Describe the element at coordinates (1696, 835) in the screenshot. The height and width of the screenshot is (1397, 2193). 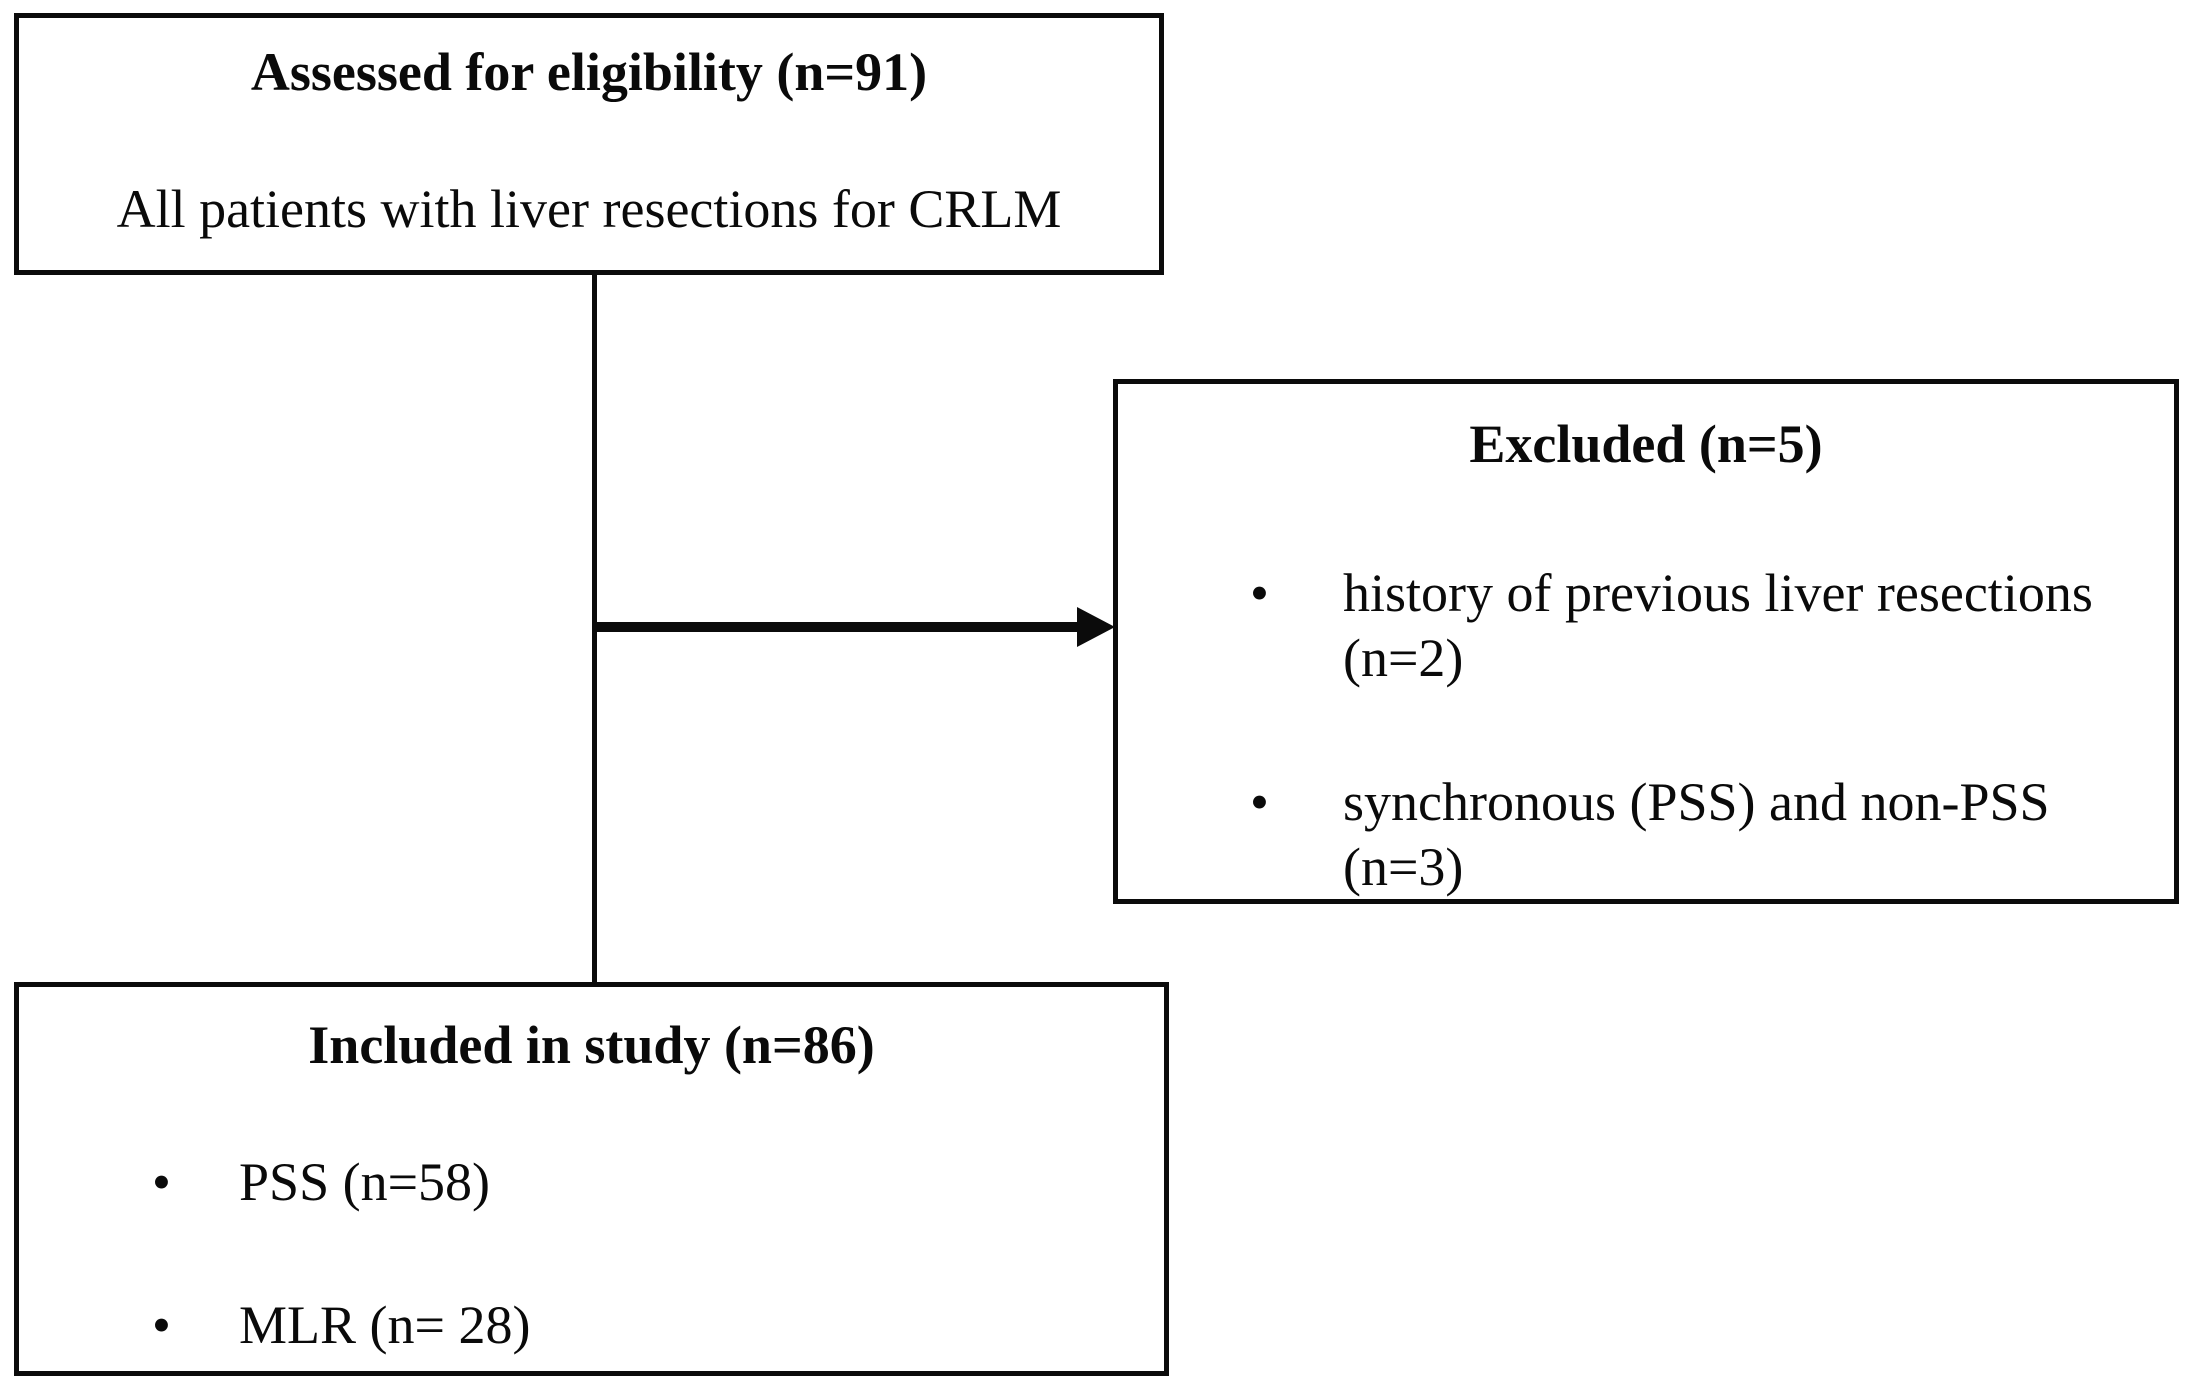
I see `excluded-reason-2: synchronous (PSS) and non-PSS (n=3)` at that location.